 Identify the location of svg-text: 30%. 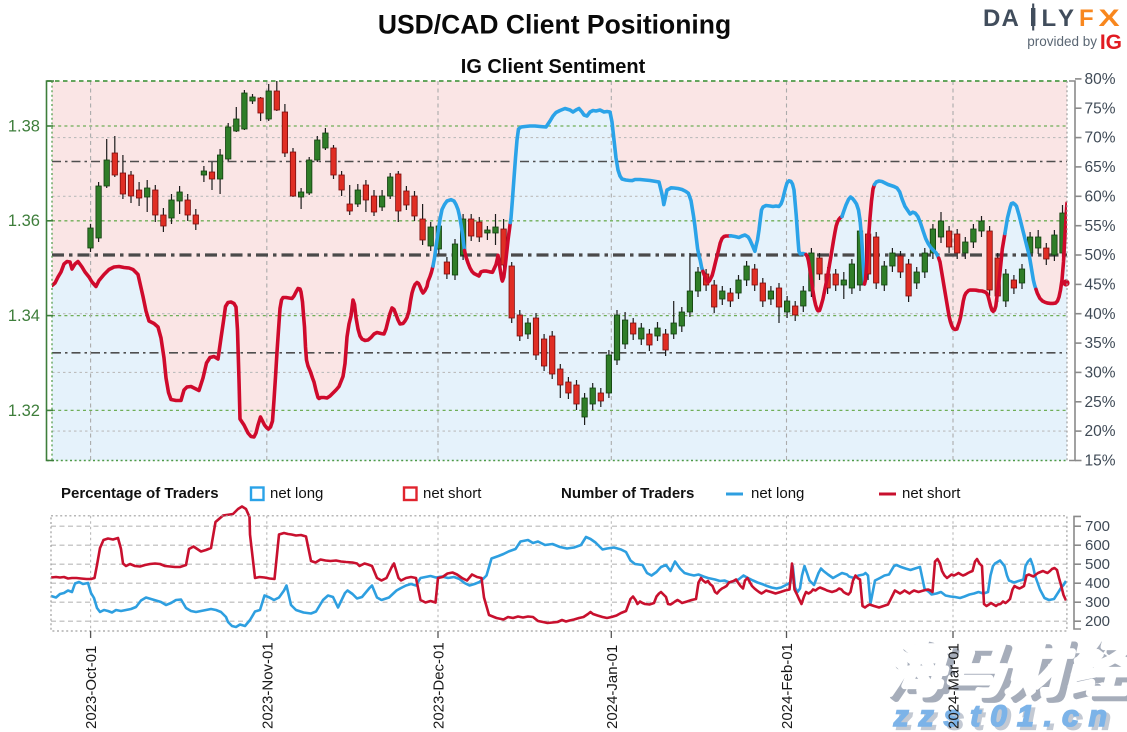
(1100, 372).